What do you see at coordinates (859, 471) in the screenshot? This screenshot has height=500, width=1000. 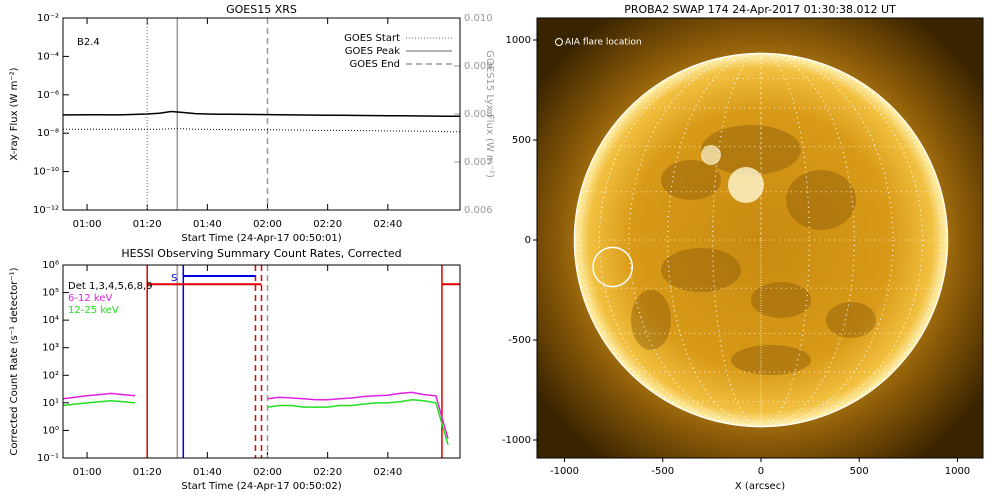 I see `x-tick-label: 500` at bounding box center [859, 471].